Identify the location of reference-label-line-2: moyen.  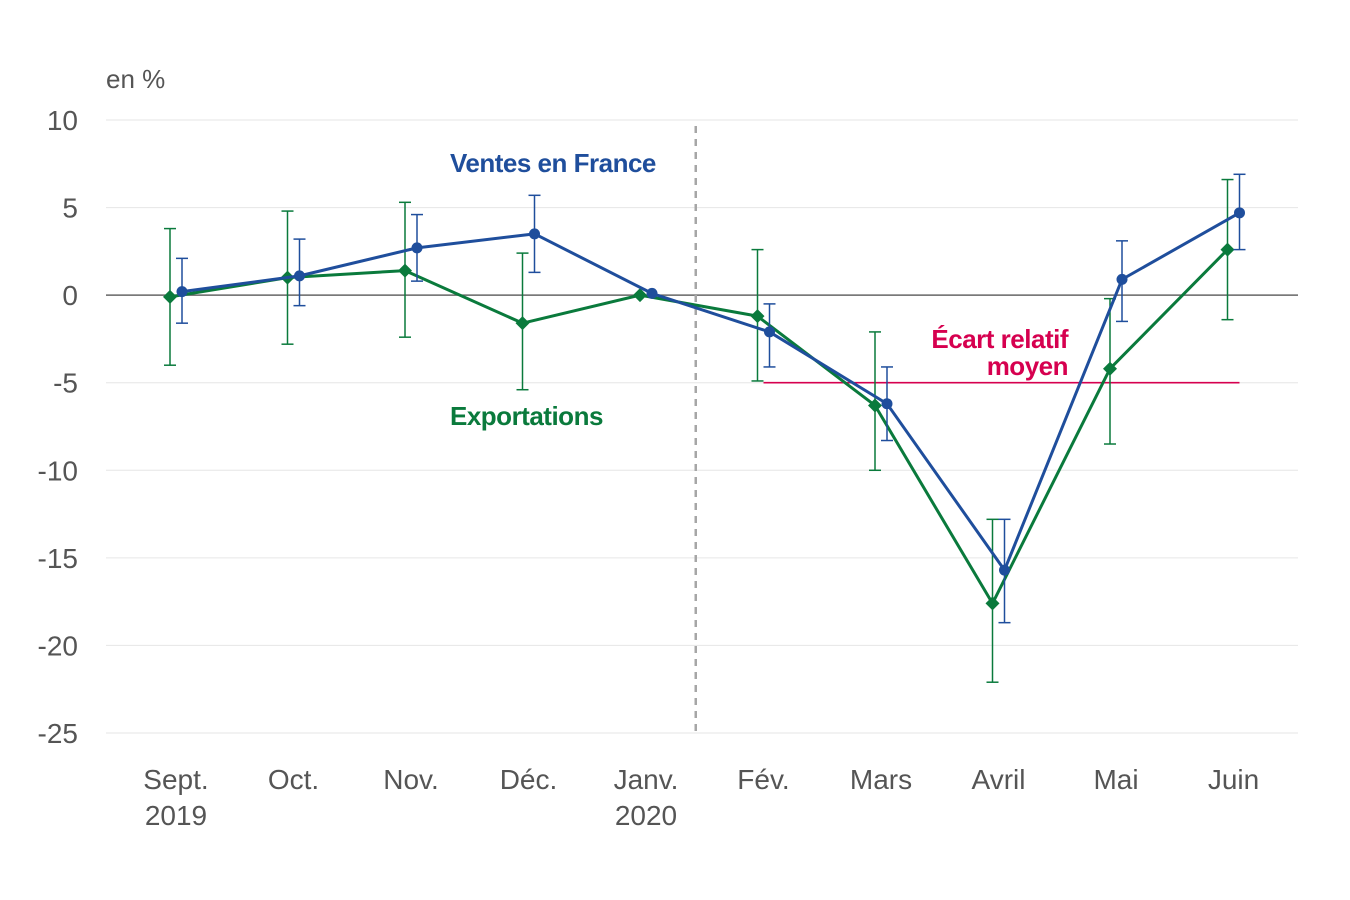
(1027, 366).